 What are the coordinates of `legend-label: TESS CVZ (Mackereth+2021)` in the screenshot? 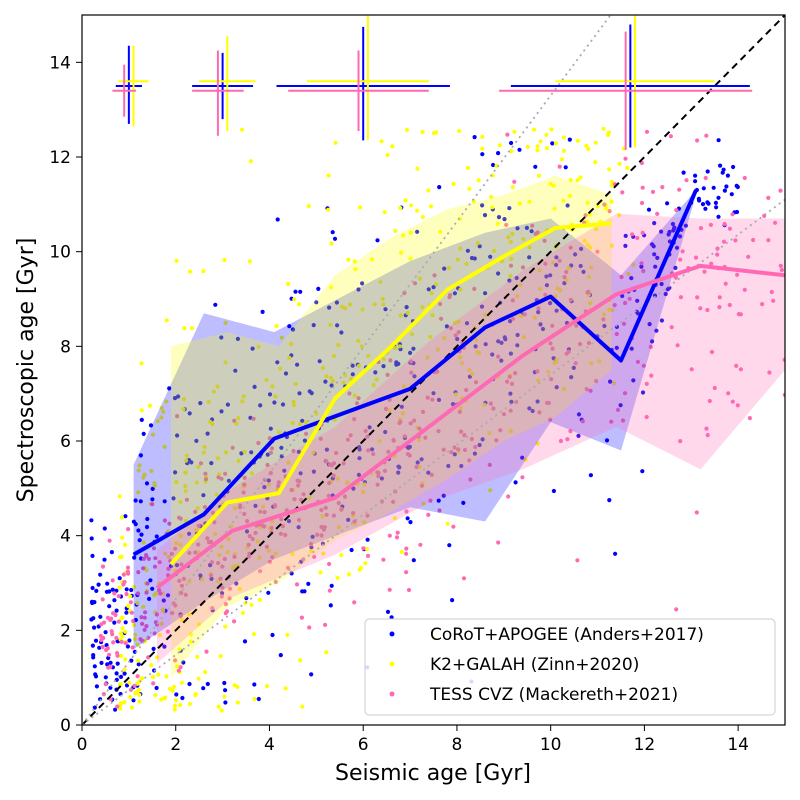 It's located at (553, 695).